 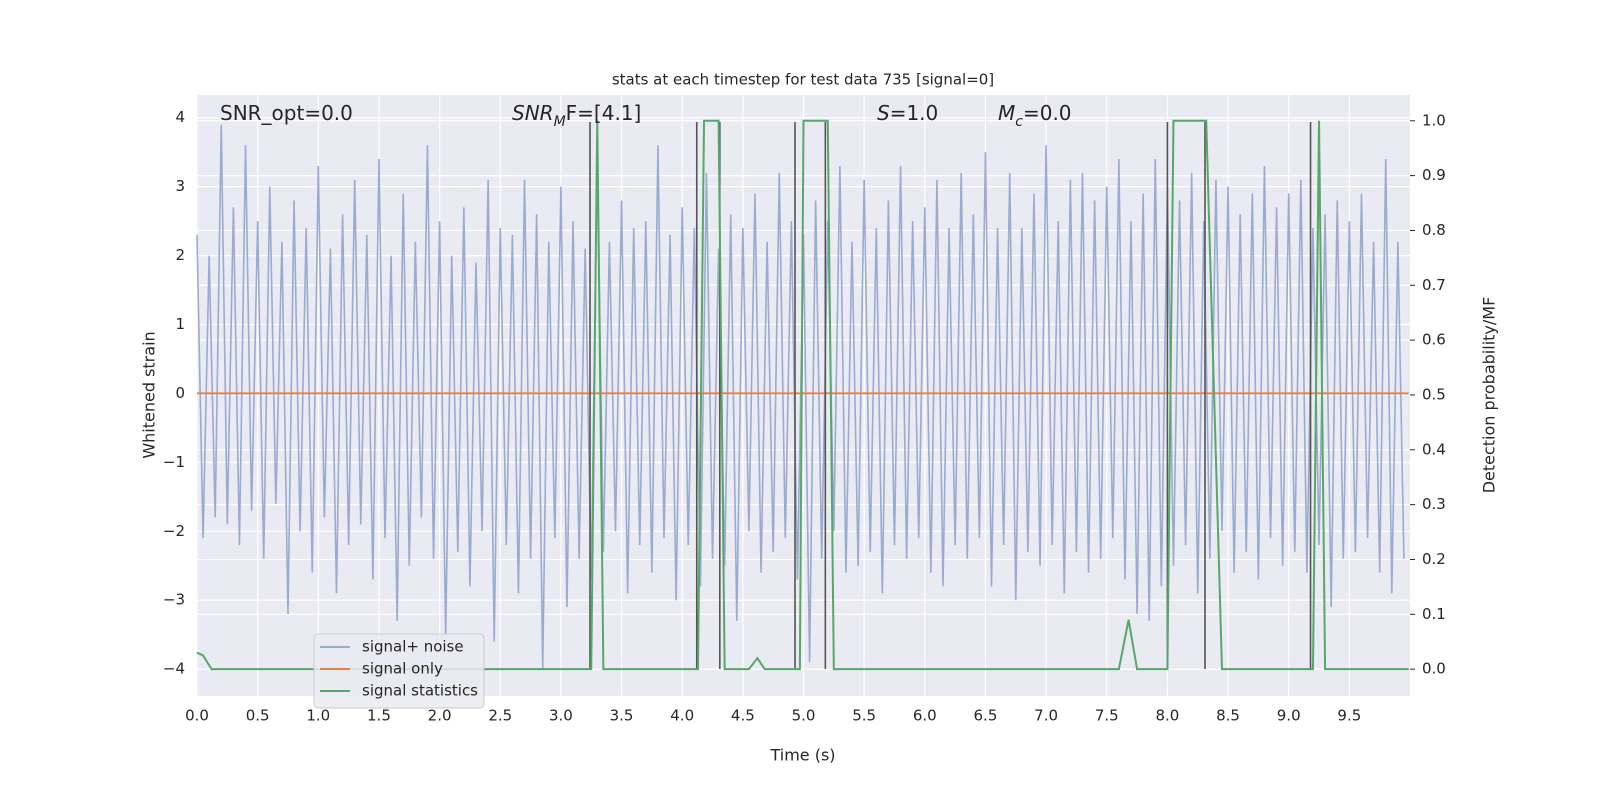 I want to click on x-tick-label: 5.5, so click(x=864, y=716).